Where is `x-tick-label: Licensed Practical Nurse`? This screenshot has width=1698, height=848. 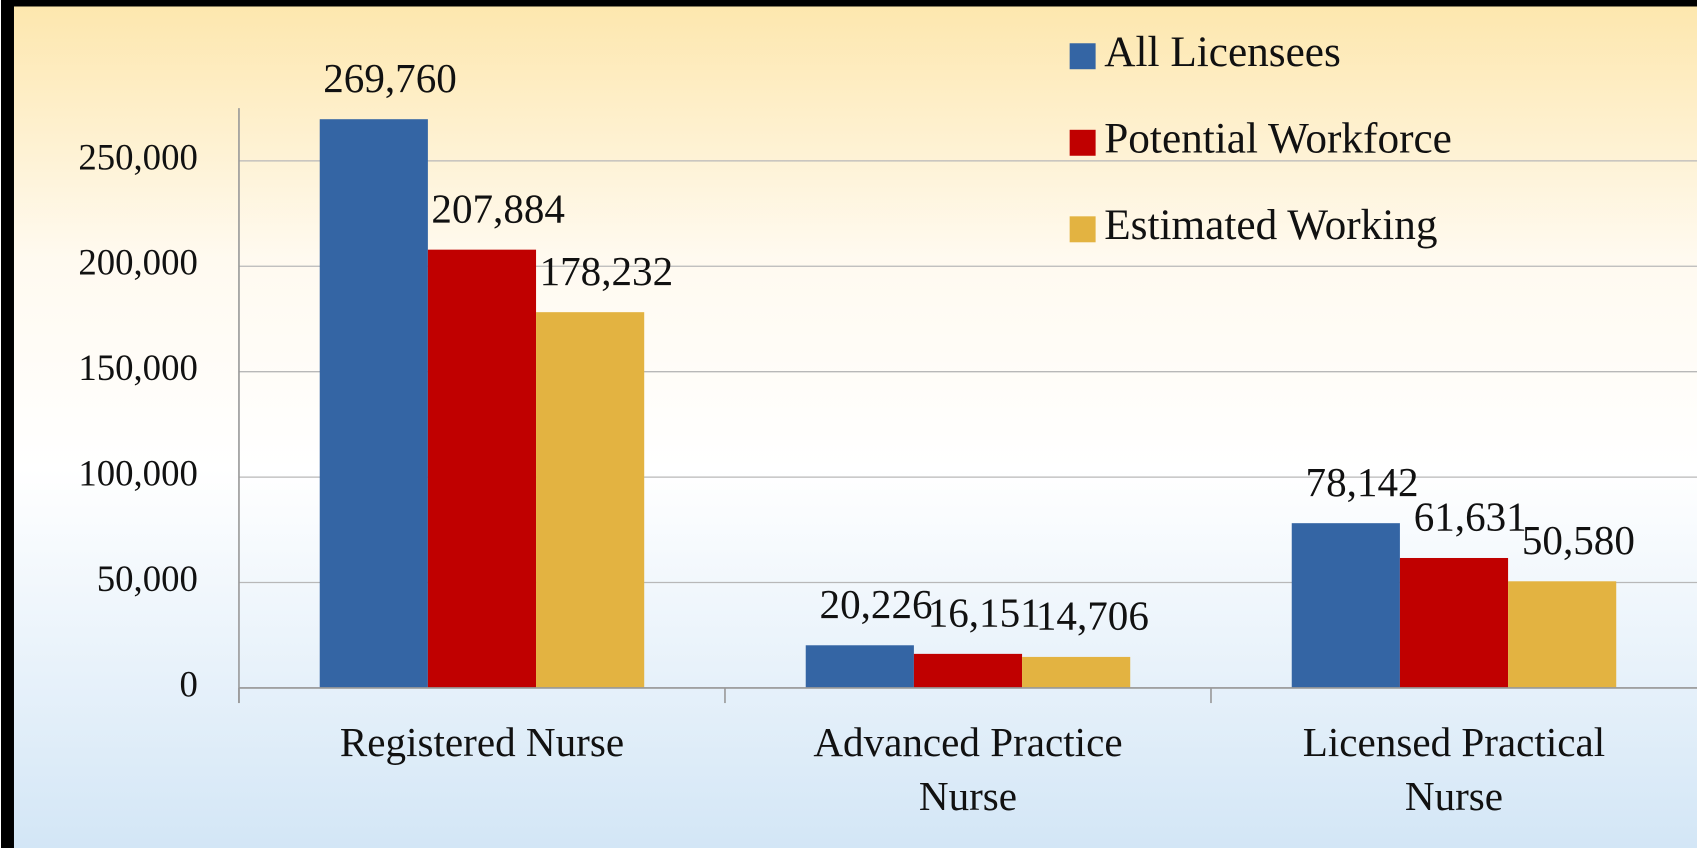 x-tick-label: Licensed Practical Nurse is located at coordinates (1454, 770).